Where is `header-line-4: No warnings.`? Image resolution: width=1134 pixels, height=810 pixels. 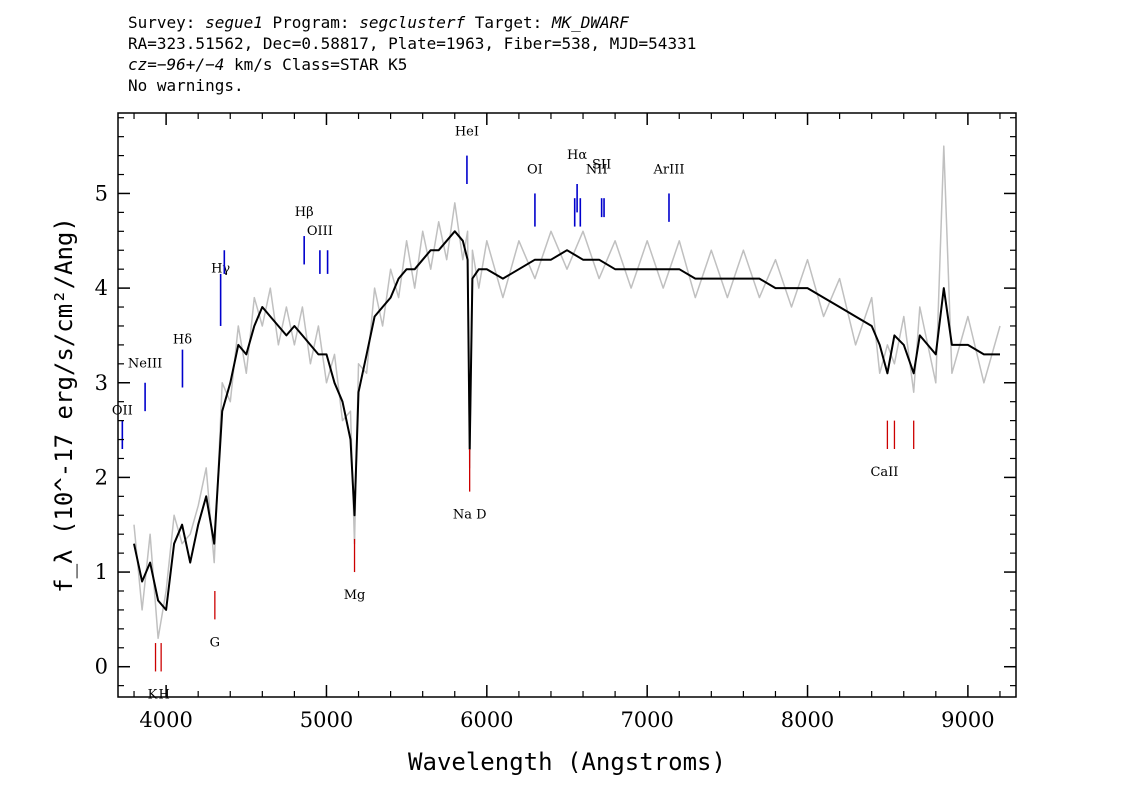 header-line-4: No warnings. is located at coordinates (186, 85).